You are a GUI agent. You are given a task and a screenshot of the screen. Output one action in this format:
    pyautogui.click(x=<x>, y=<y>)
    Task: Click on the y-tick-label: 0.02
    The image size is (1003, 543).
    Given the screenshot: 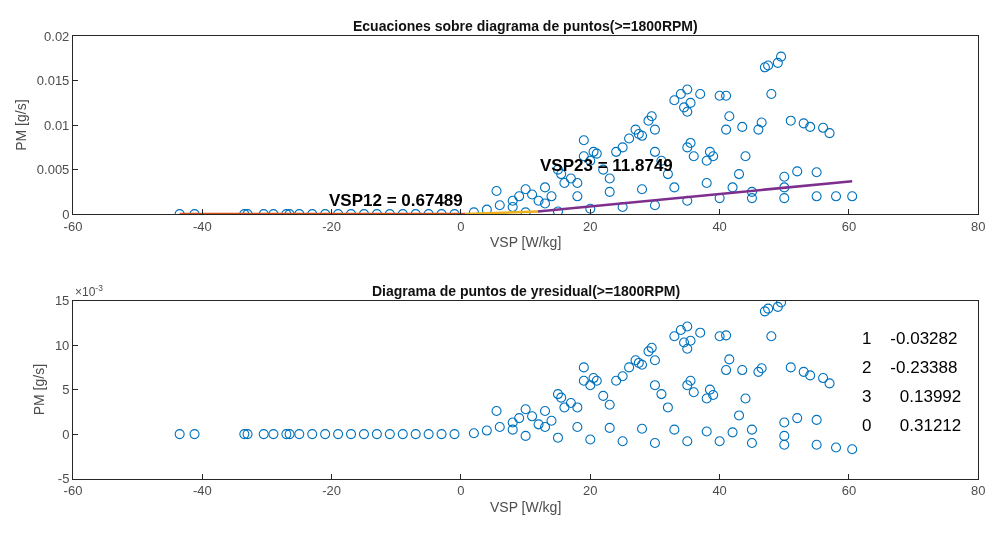 What is the action you would take?
    pyautogui.click(x=57, y=36)
    